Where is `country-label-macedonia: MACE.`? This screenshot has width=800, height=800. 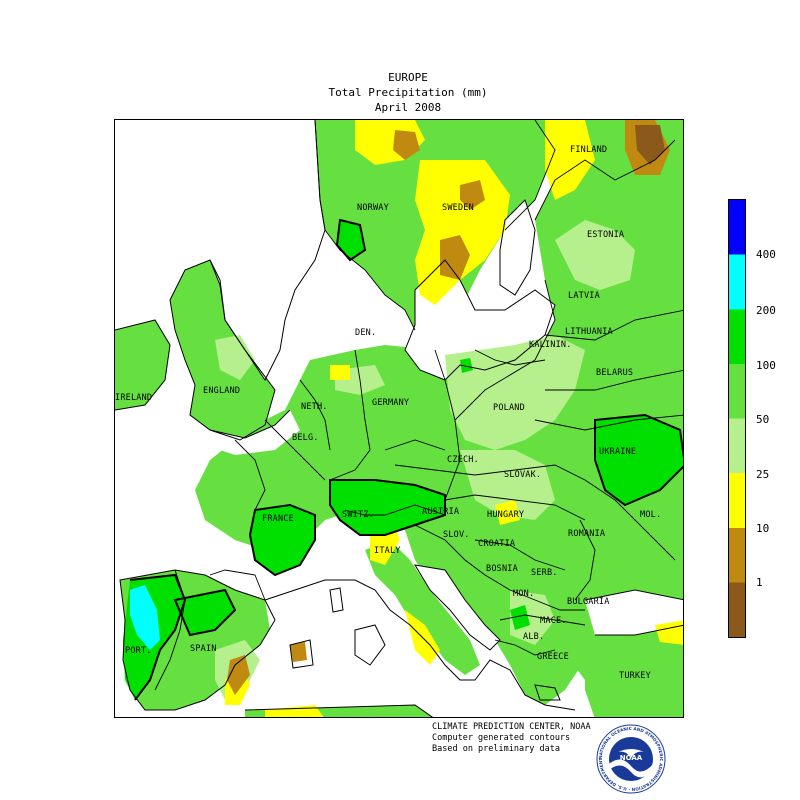 country-label-macedonia: MACE. is located at coordinates (553, 621).